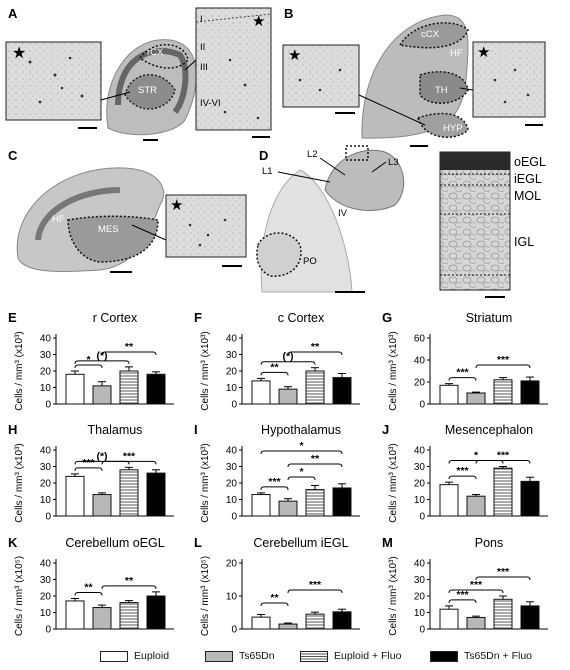  I want to click on inset-a-left, so click(53, 81).